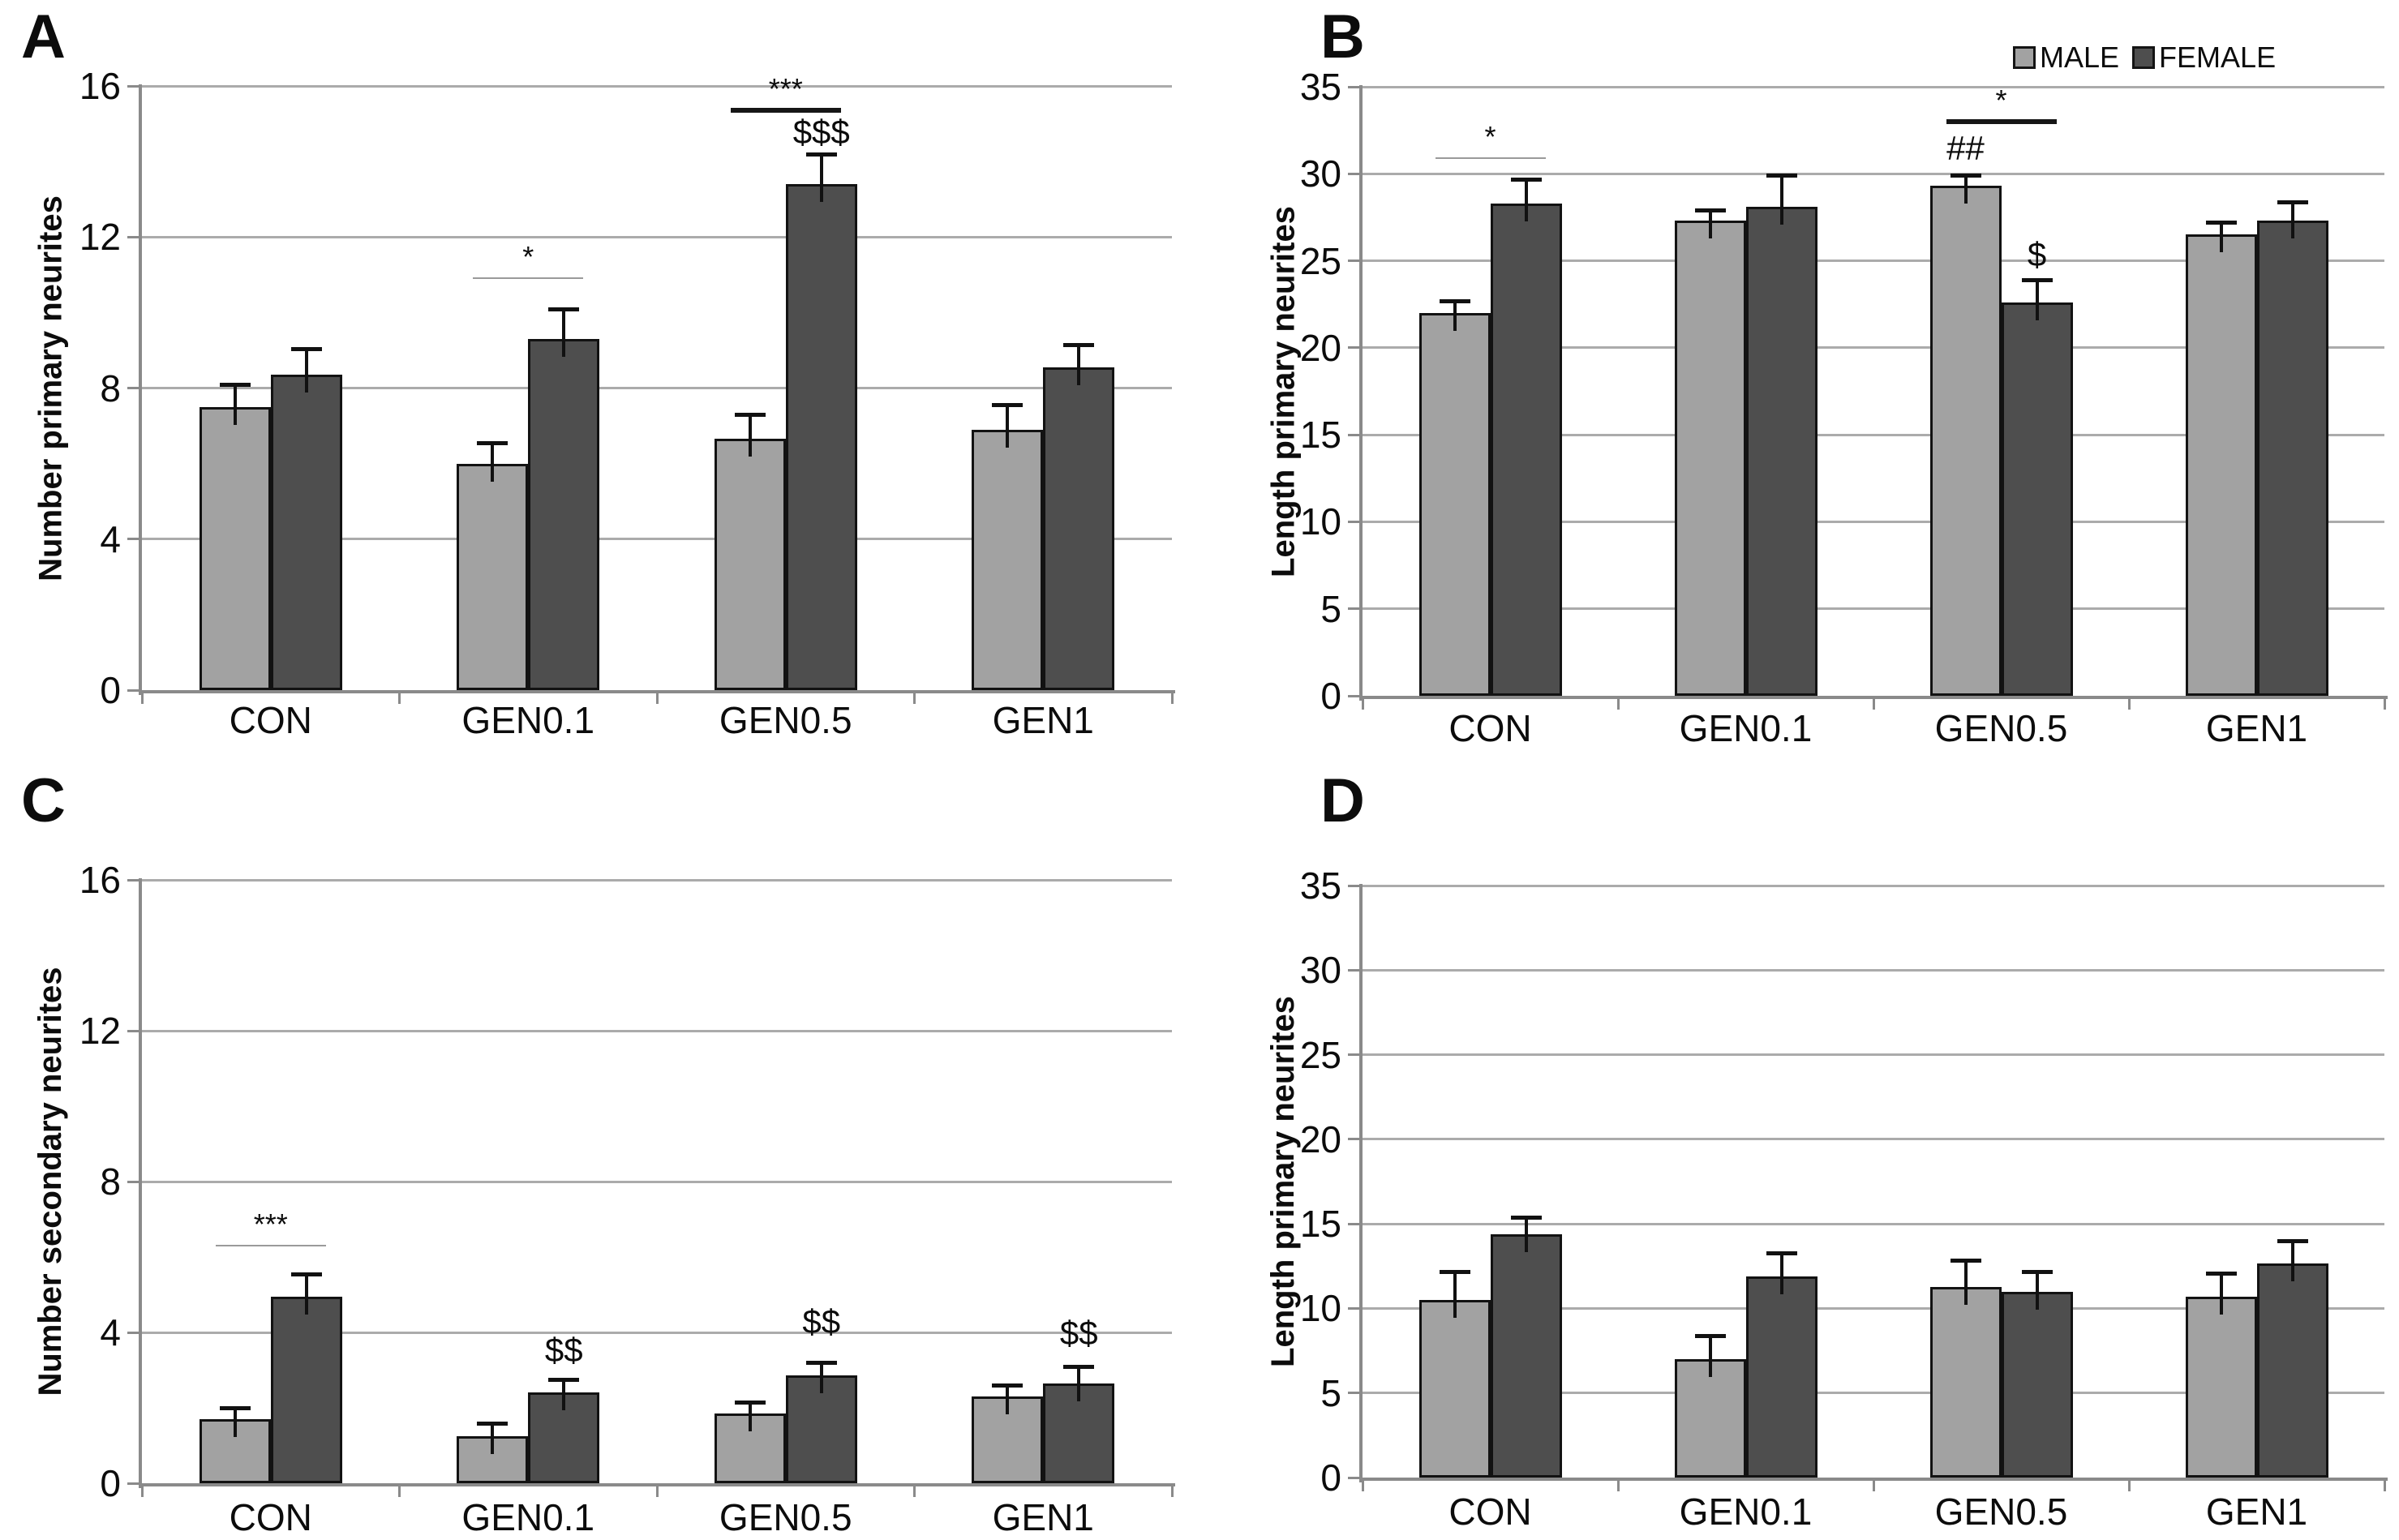  I want to click on panel-b-ytick-label: 35, so click(1320, 87).